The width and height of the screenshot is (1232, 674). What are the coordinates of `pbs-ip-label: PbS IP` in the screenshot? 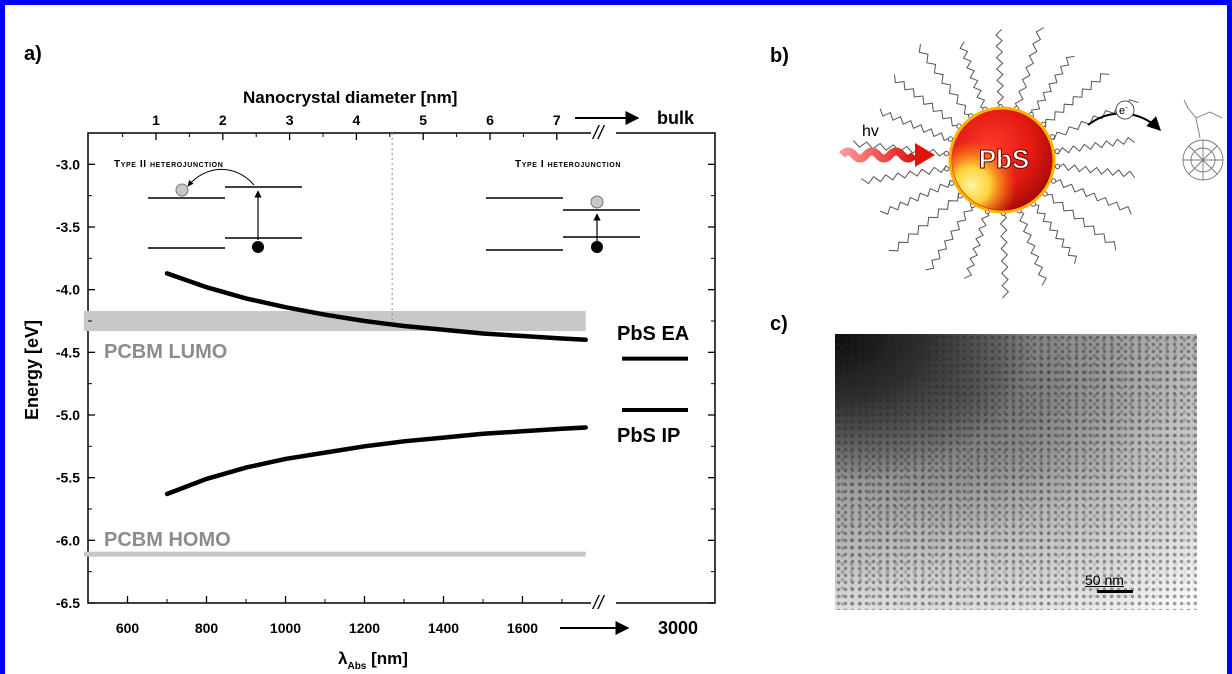 It's located at (648, 436).